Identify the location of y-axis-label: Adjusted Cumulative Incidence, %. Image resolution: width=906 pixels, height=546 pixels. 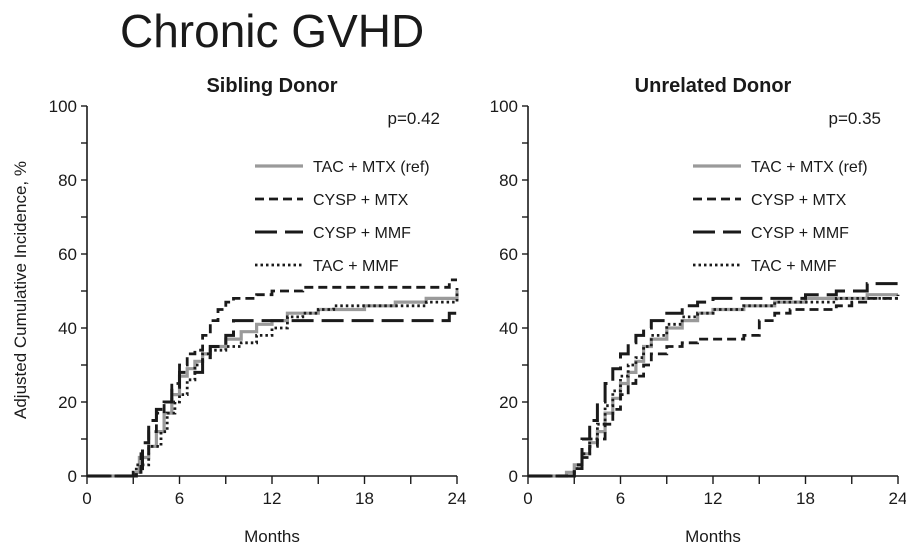
(20, 290).